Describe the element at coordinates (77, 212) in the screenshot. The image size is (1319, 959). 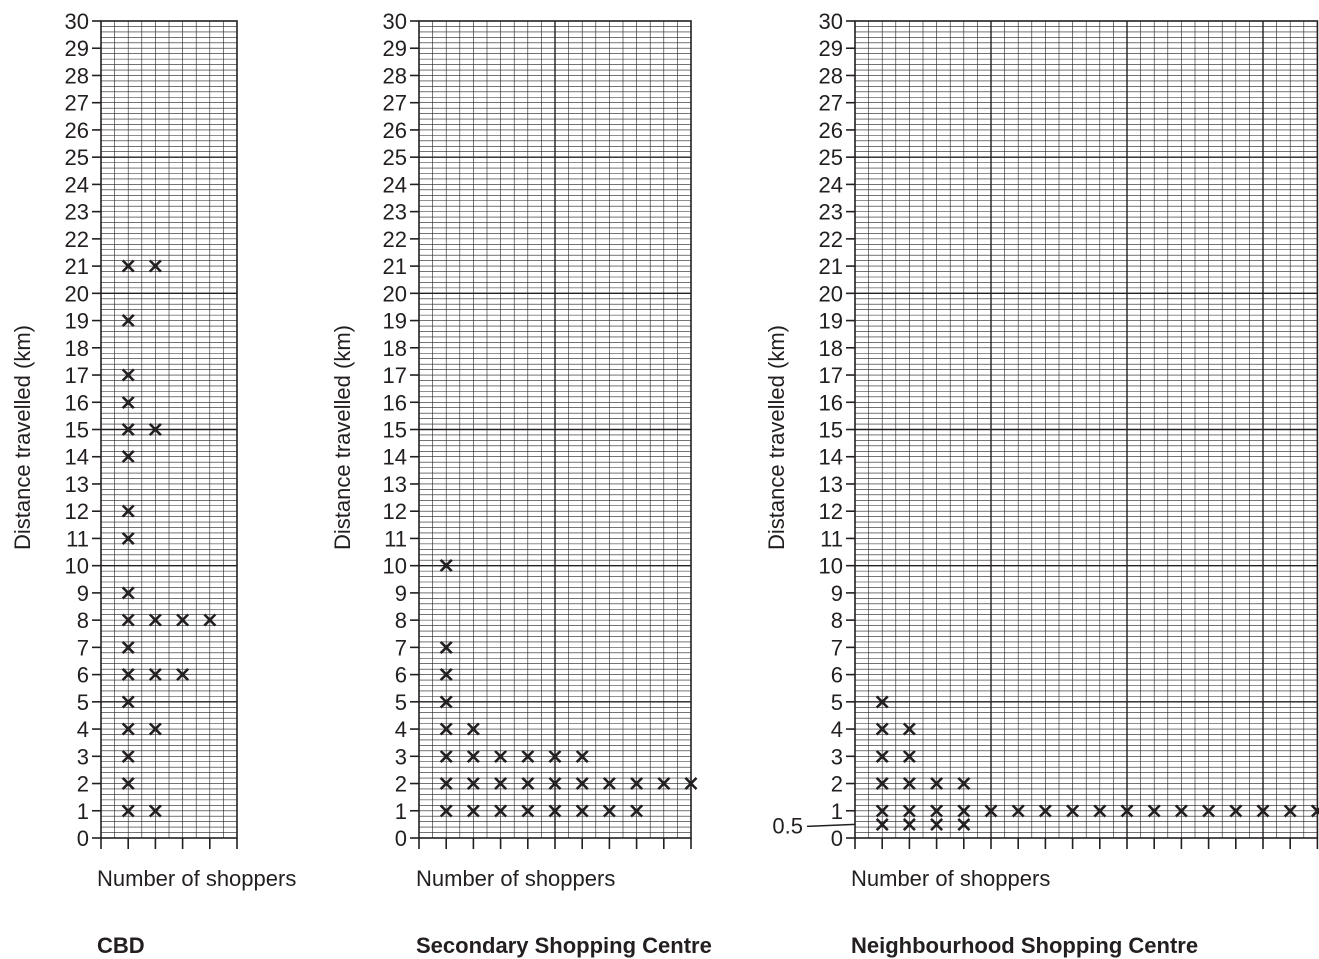
I see `y-tick-label: 23` at that location.